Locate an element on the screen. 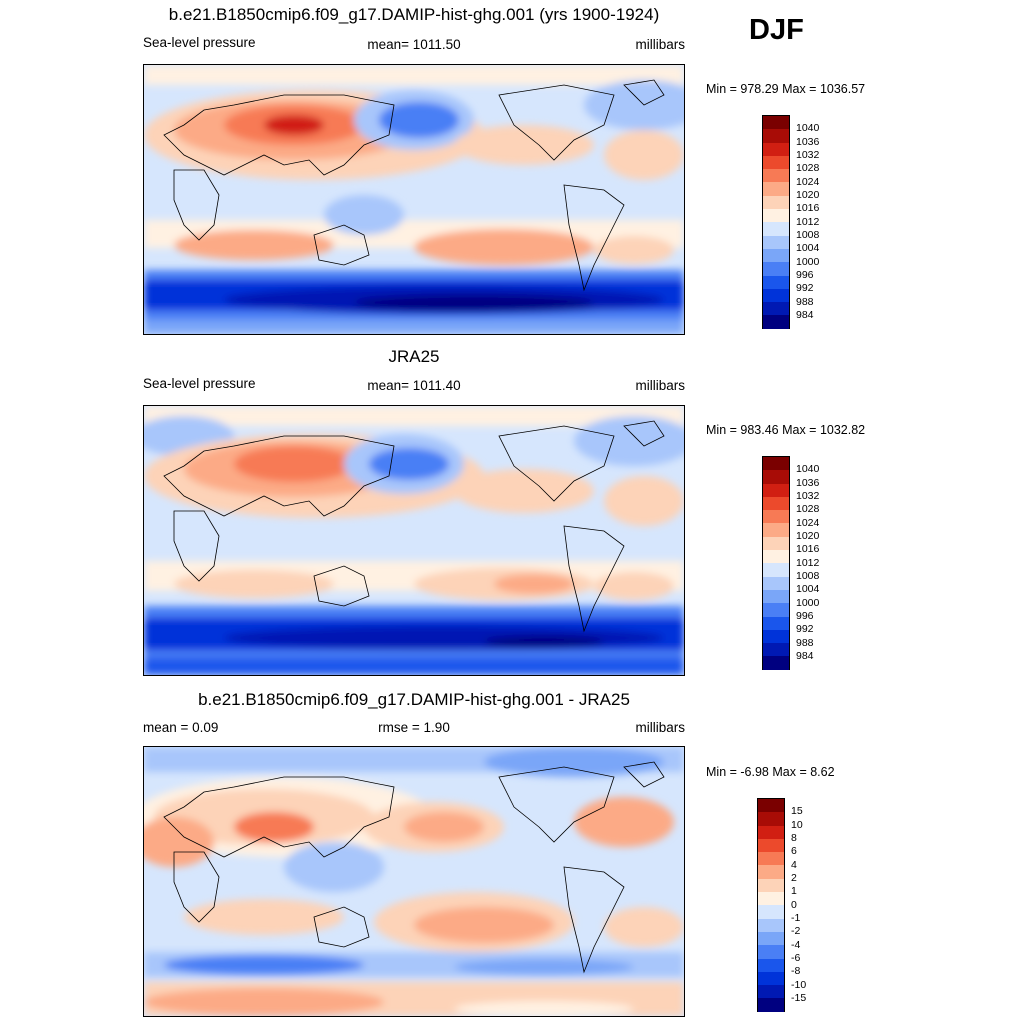  colorbar-label: -4 is located at coordinates (796, 945).